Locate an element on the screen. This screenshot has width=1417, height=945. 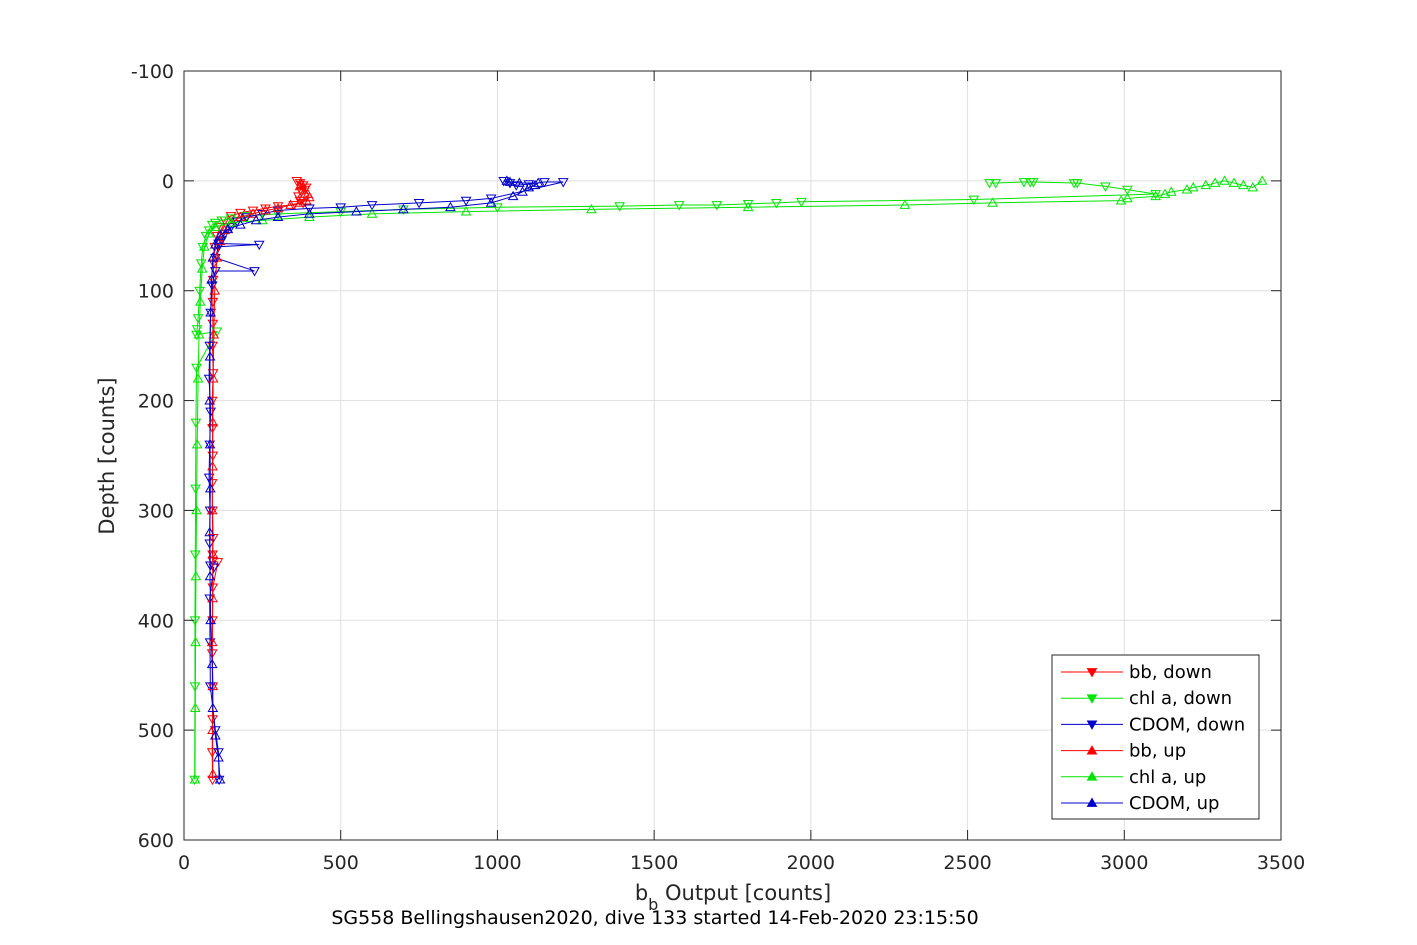
legend-entry: chl a, up is located at coordinates (1133, 777).